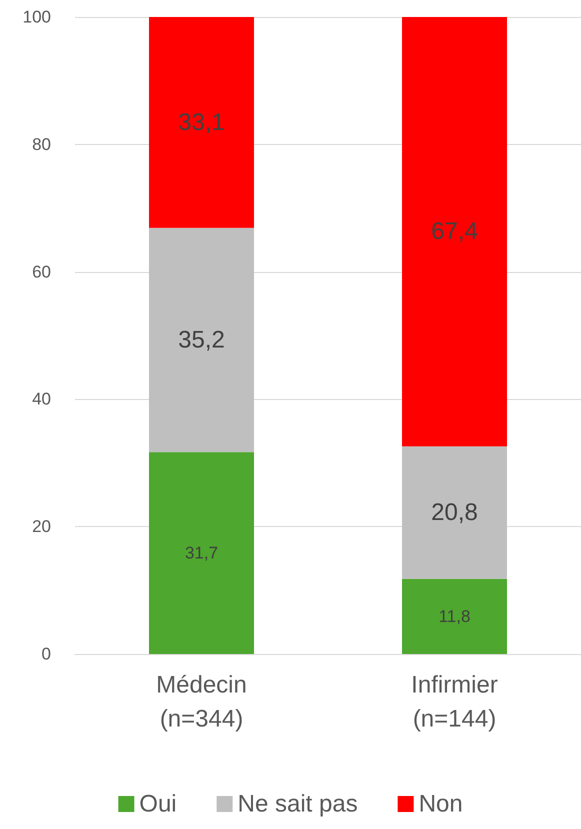 This screenshot has width=581, height=829. I want to click on legend-label: Non, so click(440, 804).